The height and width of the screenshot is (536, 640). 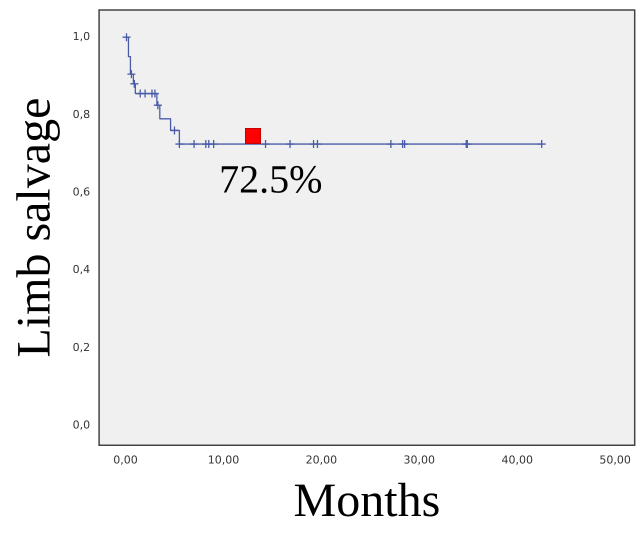 I want to click on annotation: 72.5%, so click(x=270, y=179).